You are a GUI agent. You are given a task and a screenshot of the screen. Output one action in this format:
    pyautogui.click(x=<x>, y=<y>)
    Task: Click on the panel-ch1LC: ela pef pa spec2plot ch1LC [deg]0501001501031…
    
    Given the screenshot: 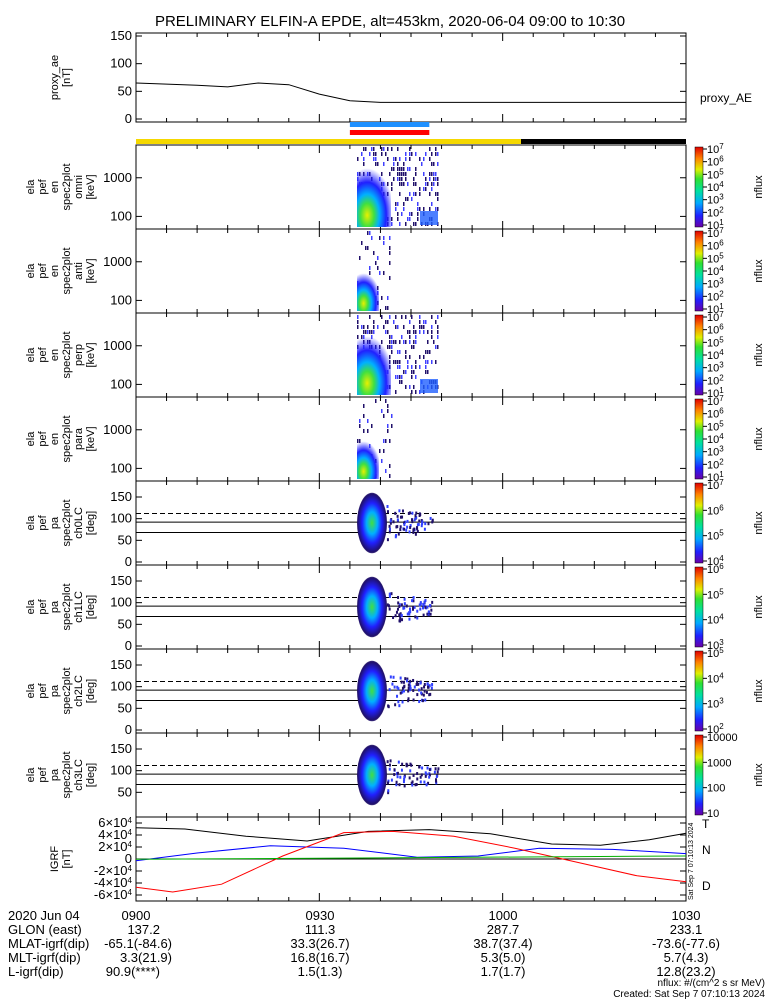 What is the action you would take?
    pyautogui.click(x=395, y=607)
    